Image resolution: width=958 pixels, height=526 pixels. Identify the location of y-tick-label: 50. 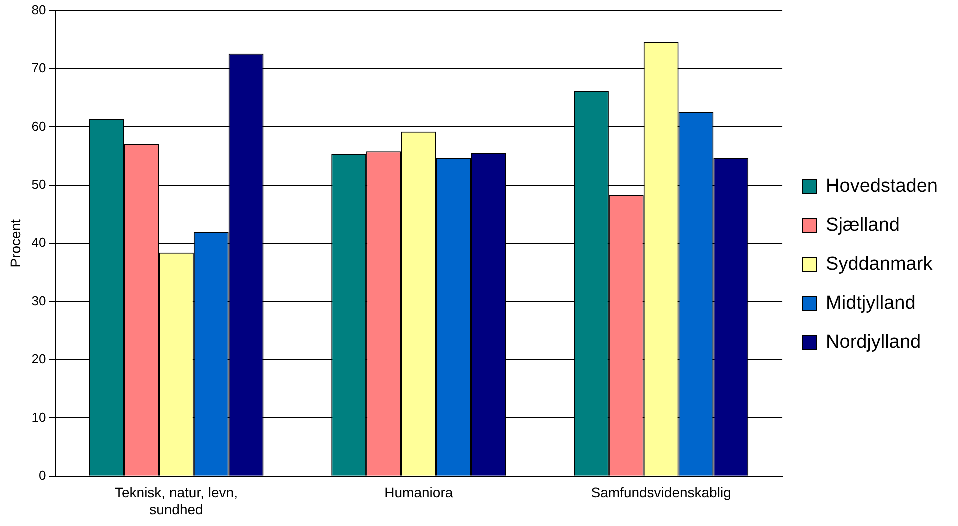
(39, 184).